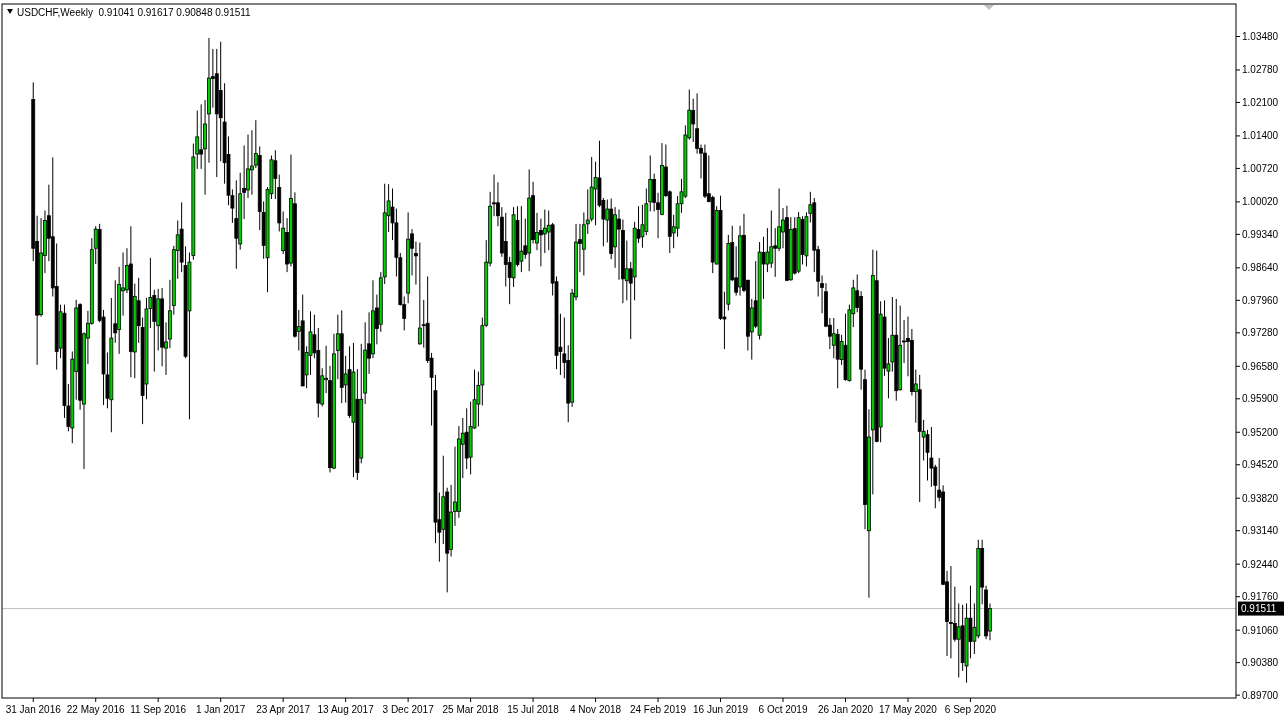 This screenshot has height=722, width=1286. I want to click on x-tick-label: 11 Sep 2016, so click(158, 709).